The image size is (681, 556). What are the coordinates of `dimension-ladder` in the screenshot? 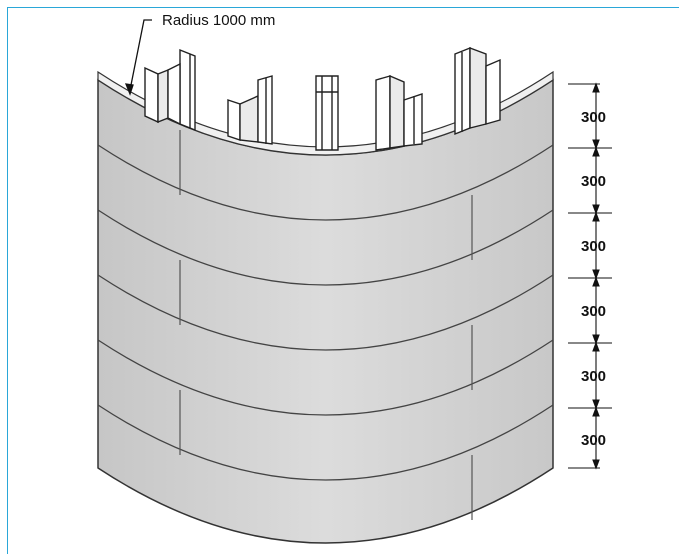 It's located at (590, 276).